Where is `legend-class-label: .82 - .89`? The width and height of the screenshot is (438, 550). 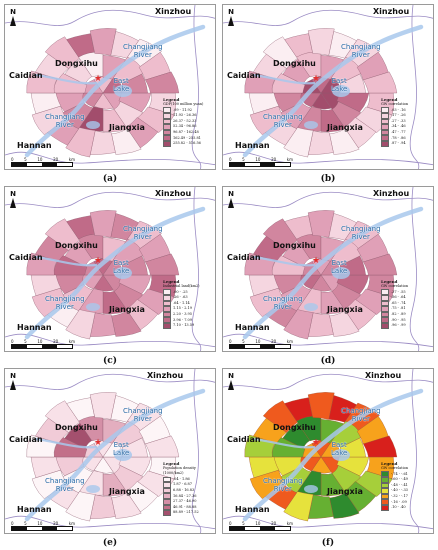
legend-class-label: .82 - .89 is located at coordinates (398, 313).